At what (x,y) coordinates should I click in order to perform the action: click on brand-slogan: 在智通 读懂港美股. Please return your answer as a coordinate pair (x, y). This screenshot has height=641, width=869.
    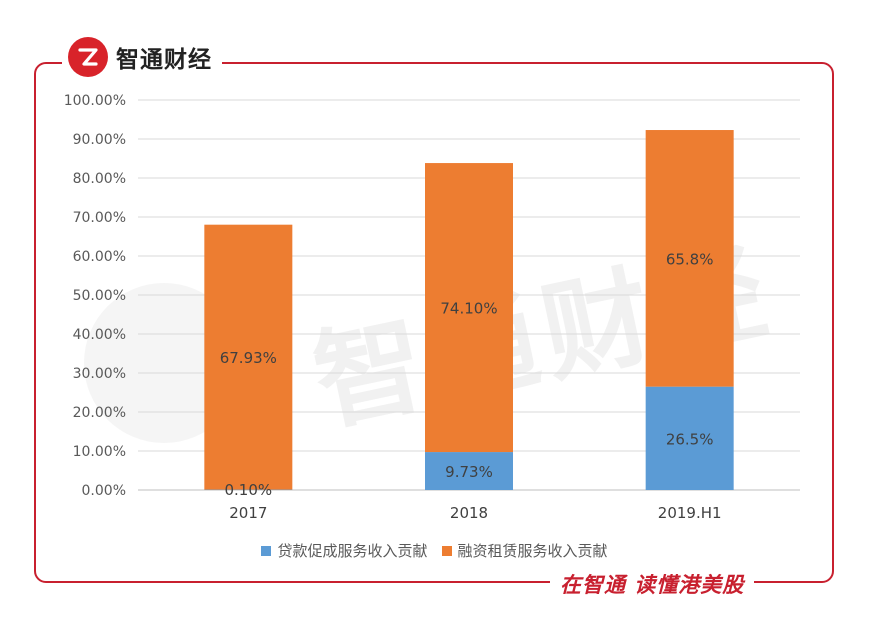
    Looking at the image, I should click on (652, 584).